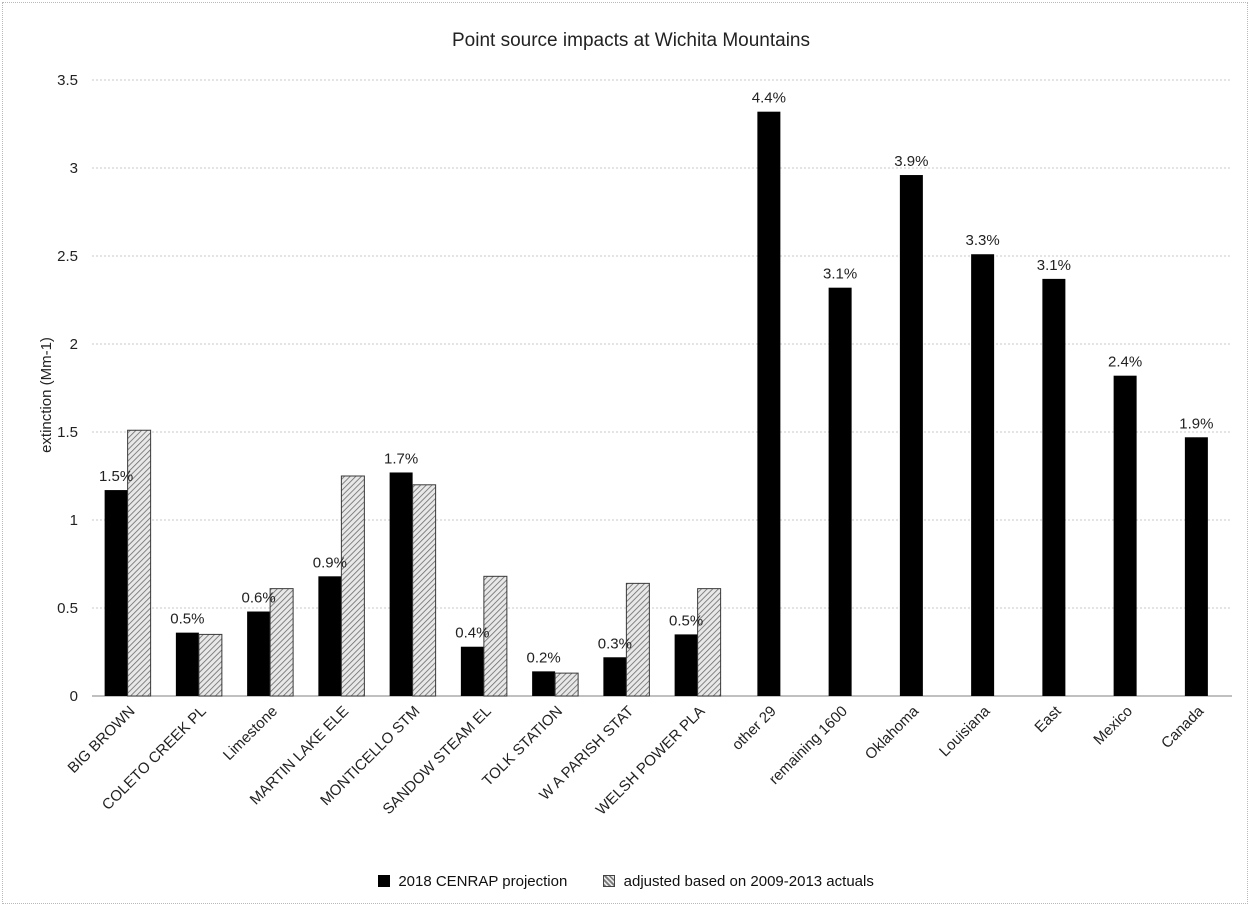  I want to click on x-tick-label: Louisiana, so click(965, 731).